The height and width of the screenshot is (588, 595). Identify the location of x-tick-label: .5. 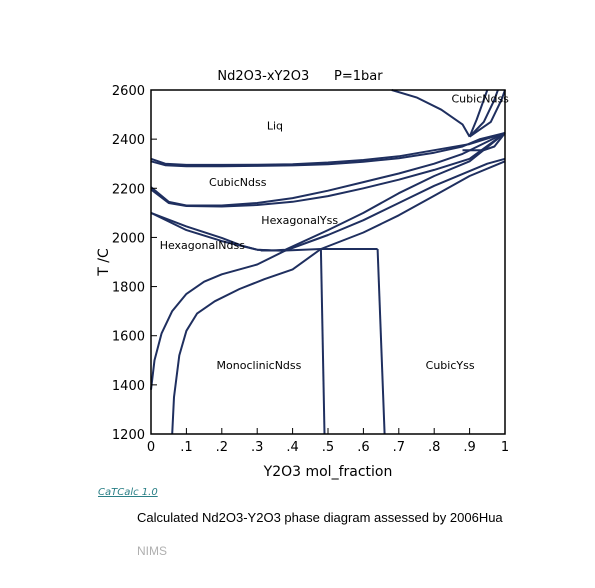
(328, 447).